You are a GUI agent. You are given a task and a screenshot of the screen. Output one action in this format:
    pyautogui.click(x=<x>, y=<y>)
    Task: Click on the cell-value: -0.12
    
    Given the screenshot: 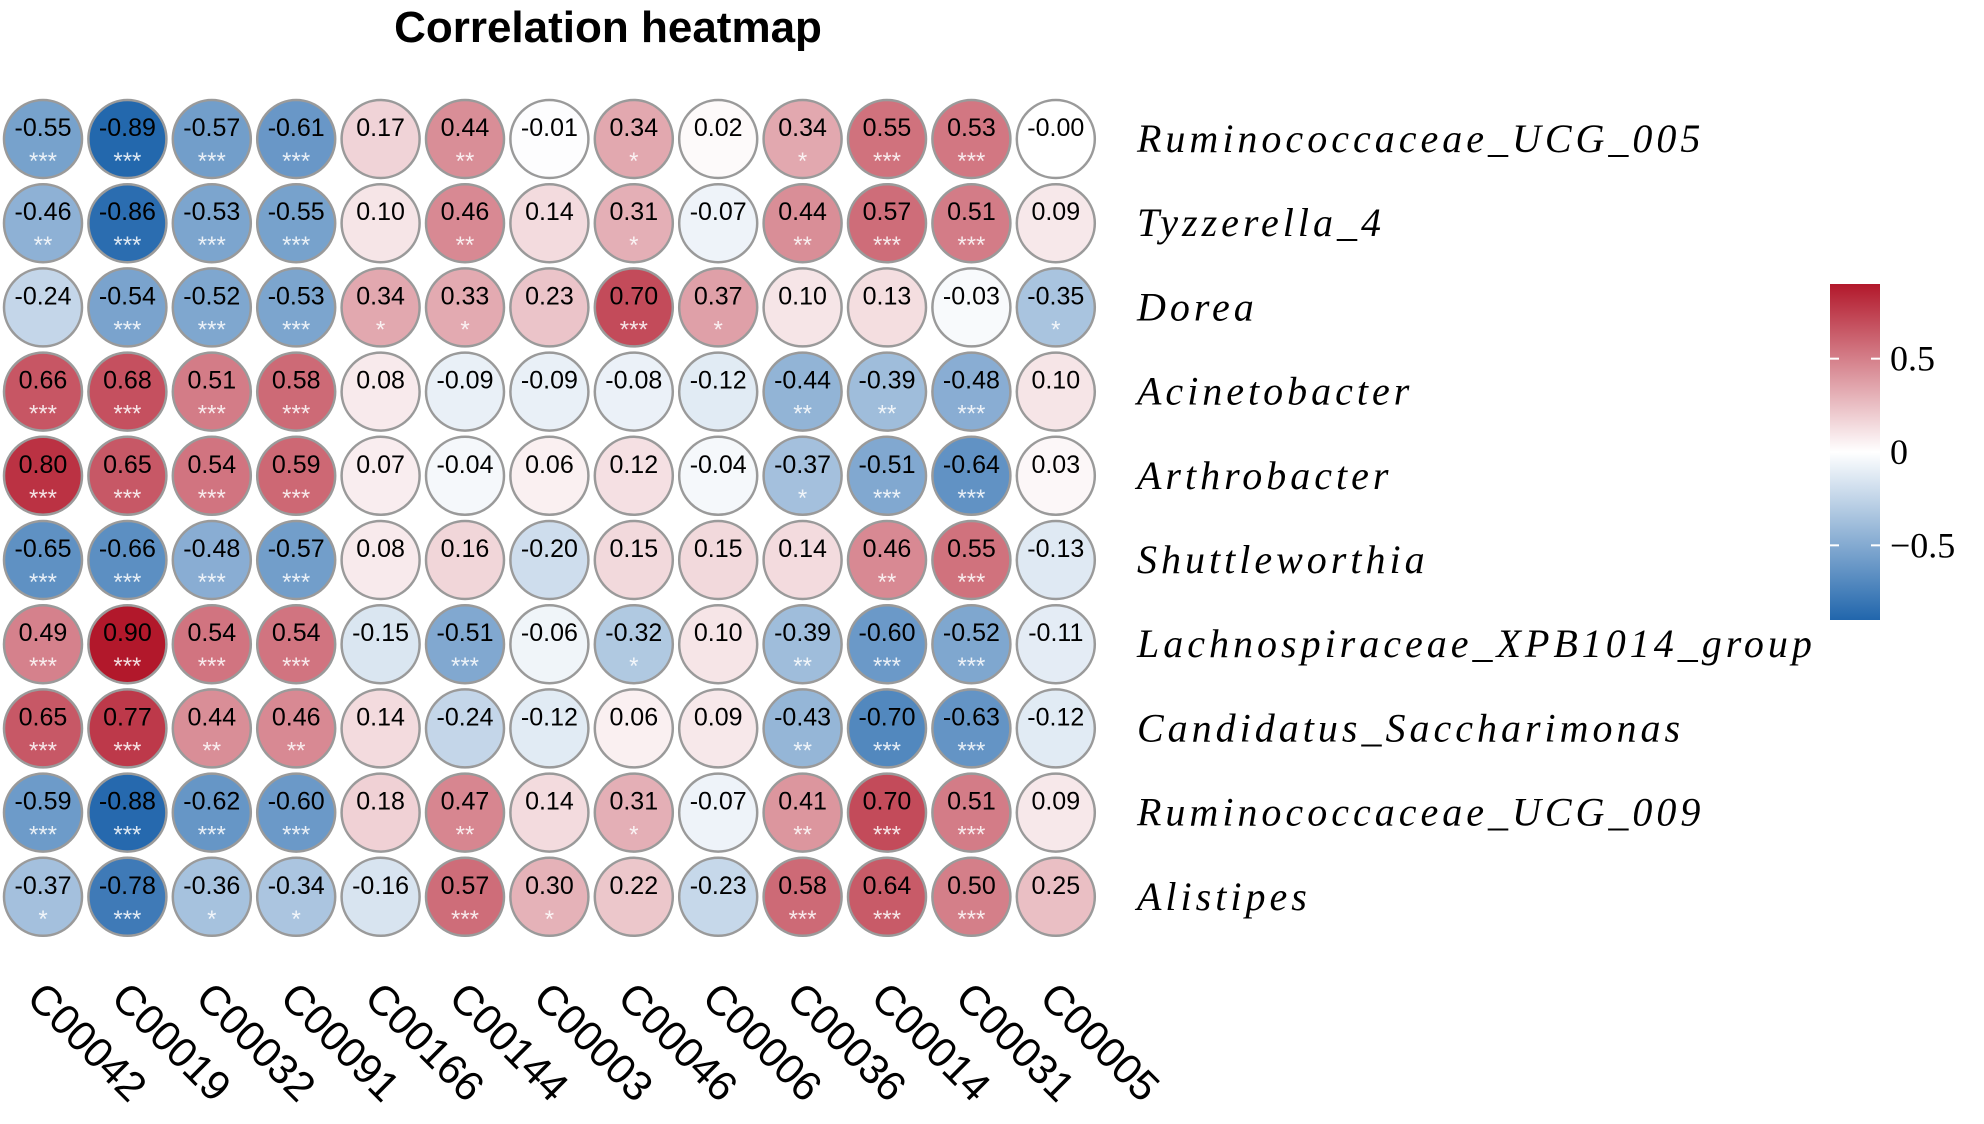 What is the action you would take?
    pyautogui.click(x=718, y=381)
    